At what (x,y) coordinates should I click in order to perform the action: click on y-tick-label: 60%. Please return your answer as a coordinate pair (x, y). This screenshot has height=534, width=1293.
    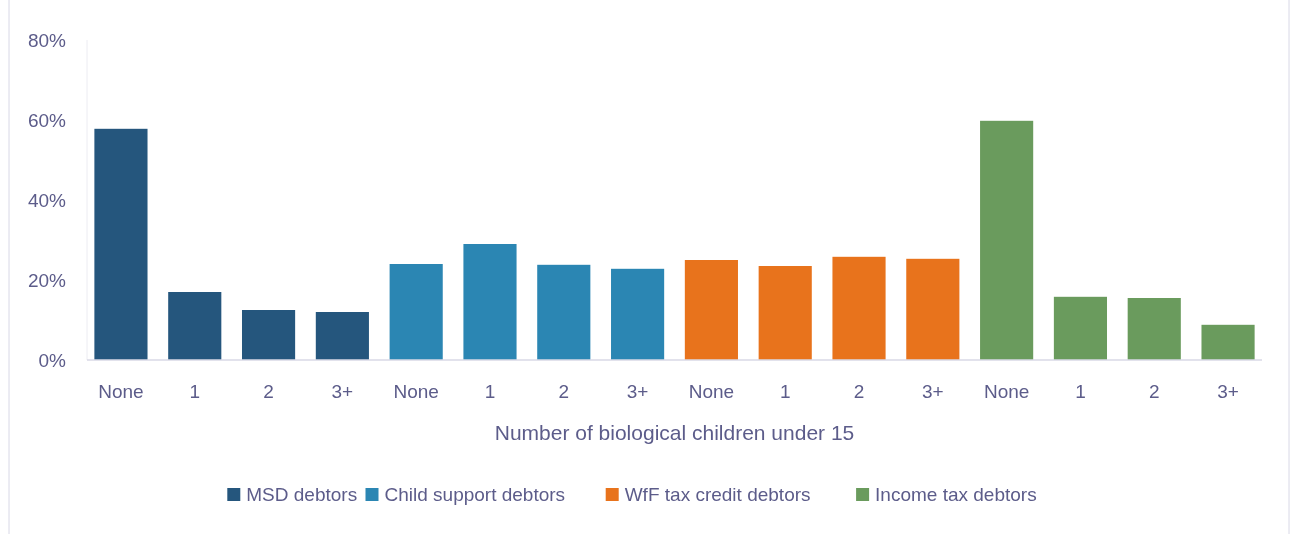
    Looking at the image, I should click on (47, 120).